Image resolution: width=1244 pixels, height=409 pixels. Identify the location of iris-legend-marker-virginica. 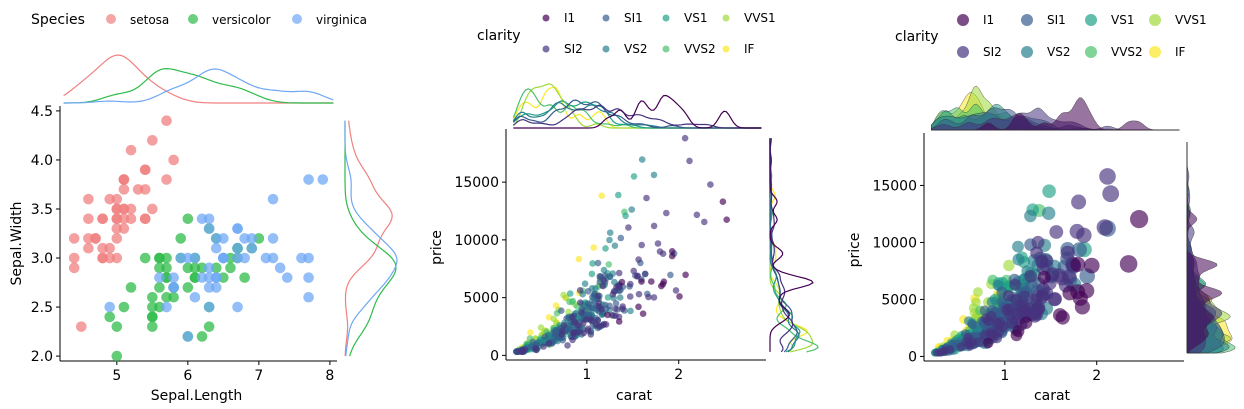
(297, 19).